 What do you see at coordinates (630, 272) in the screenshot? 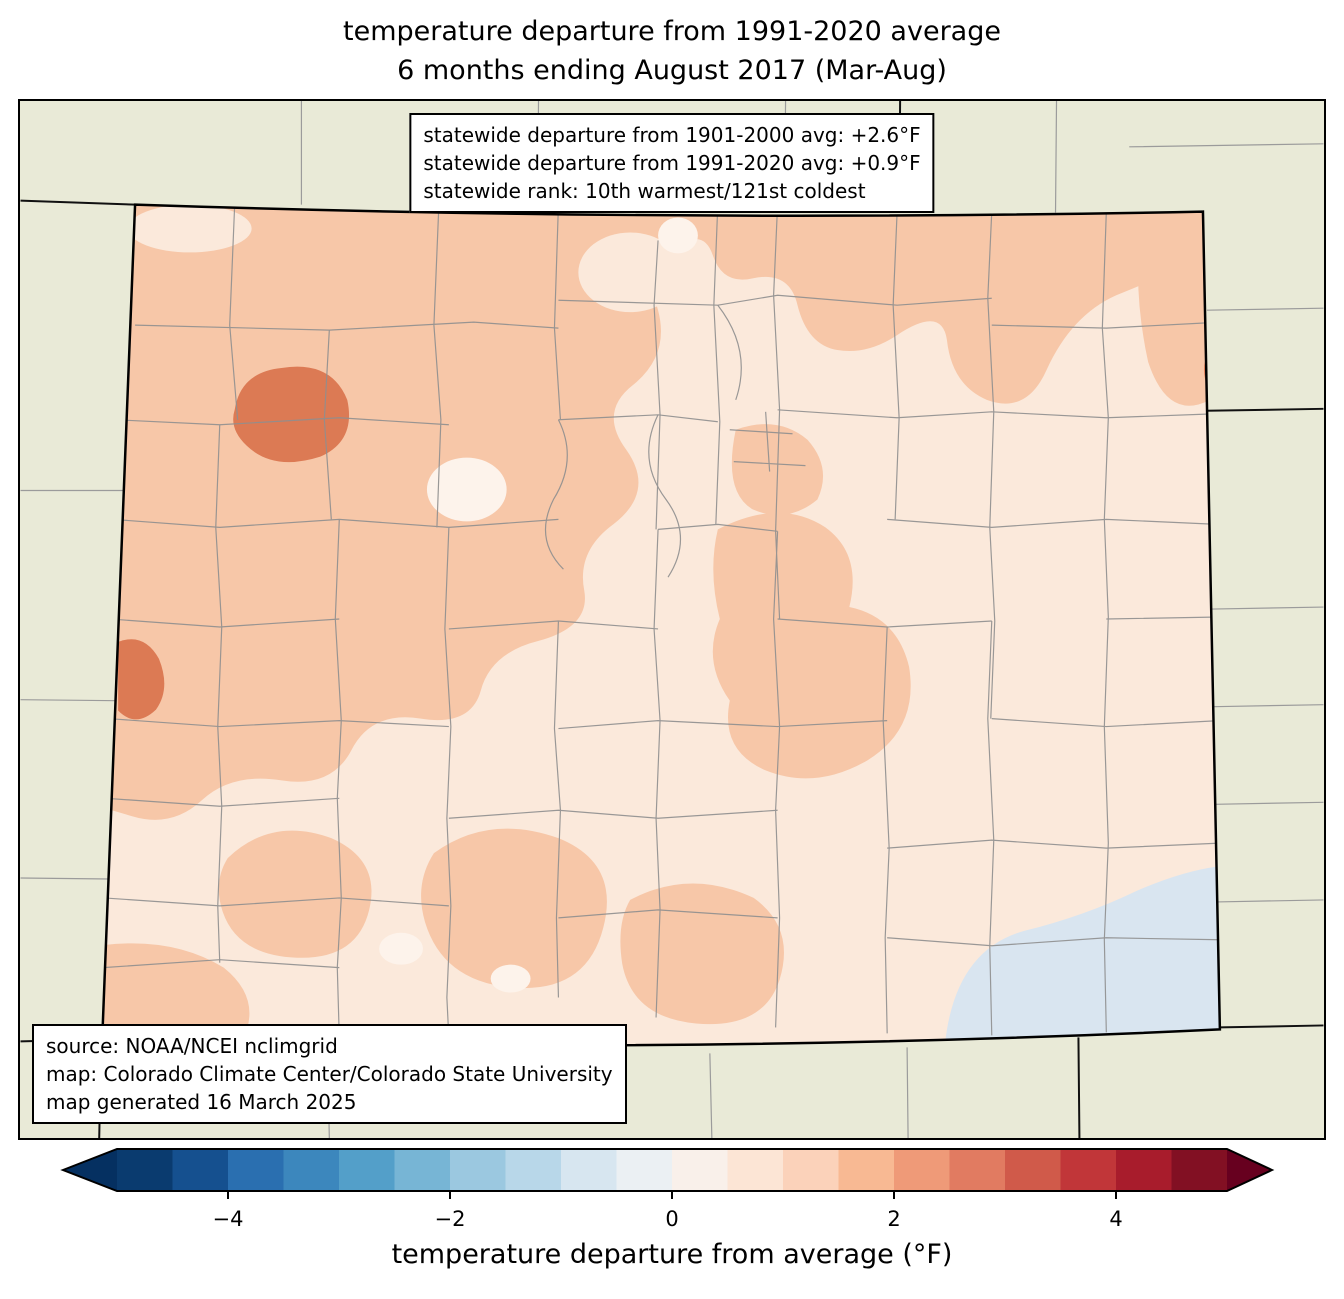
I see `mild-patch-top-center` at bounding box center [630, 272].